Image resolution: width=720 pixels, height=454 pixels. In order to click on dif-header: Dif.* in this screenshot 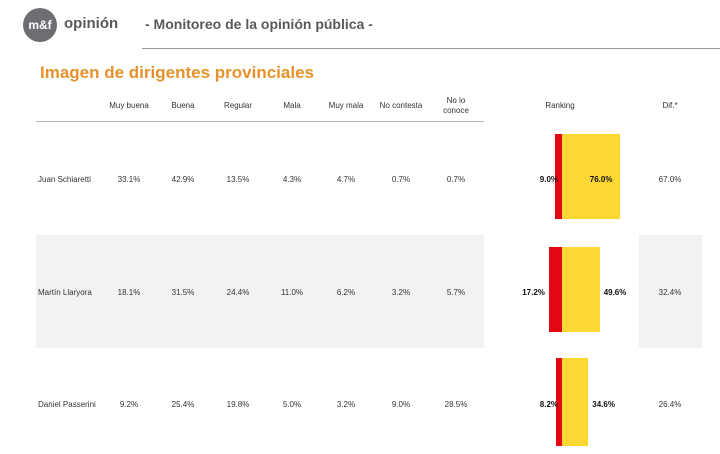, I will do `click(670, 105)`.